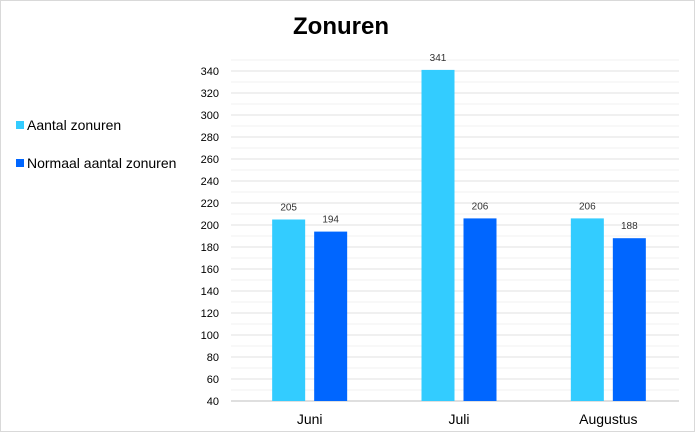  I want to click on y-tick-label: 100, so click(210, 336).